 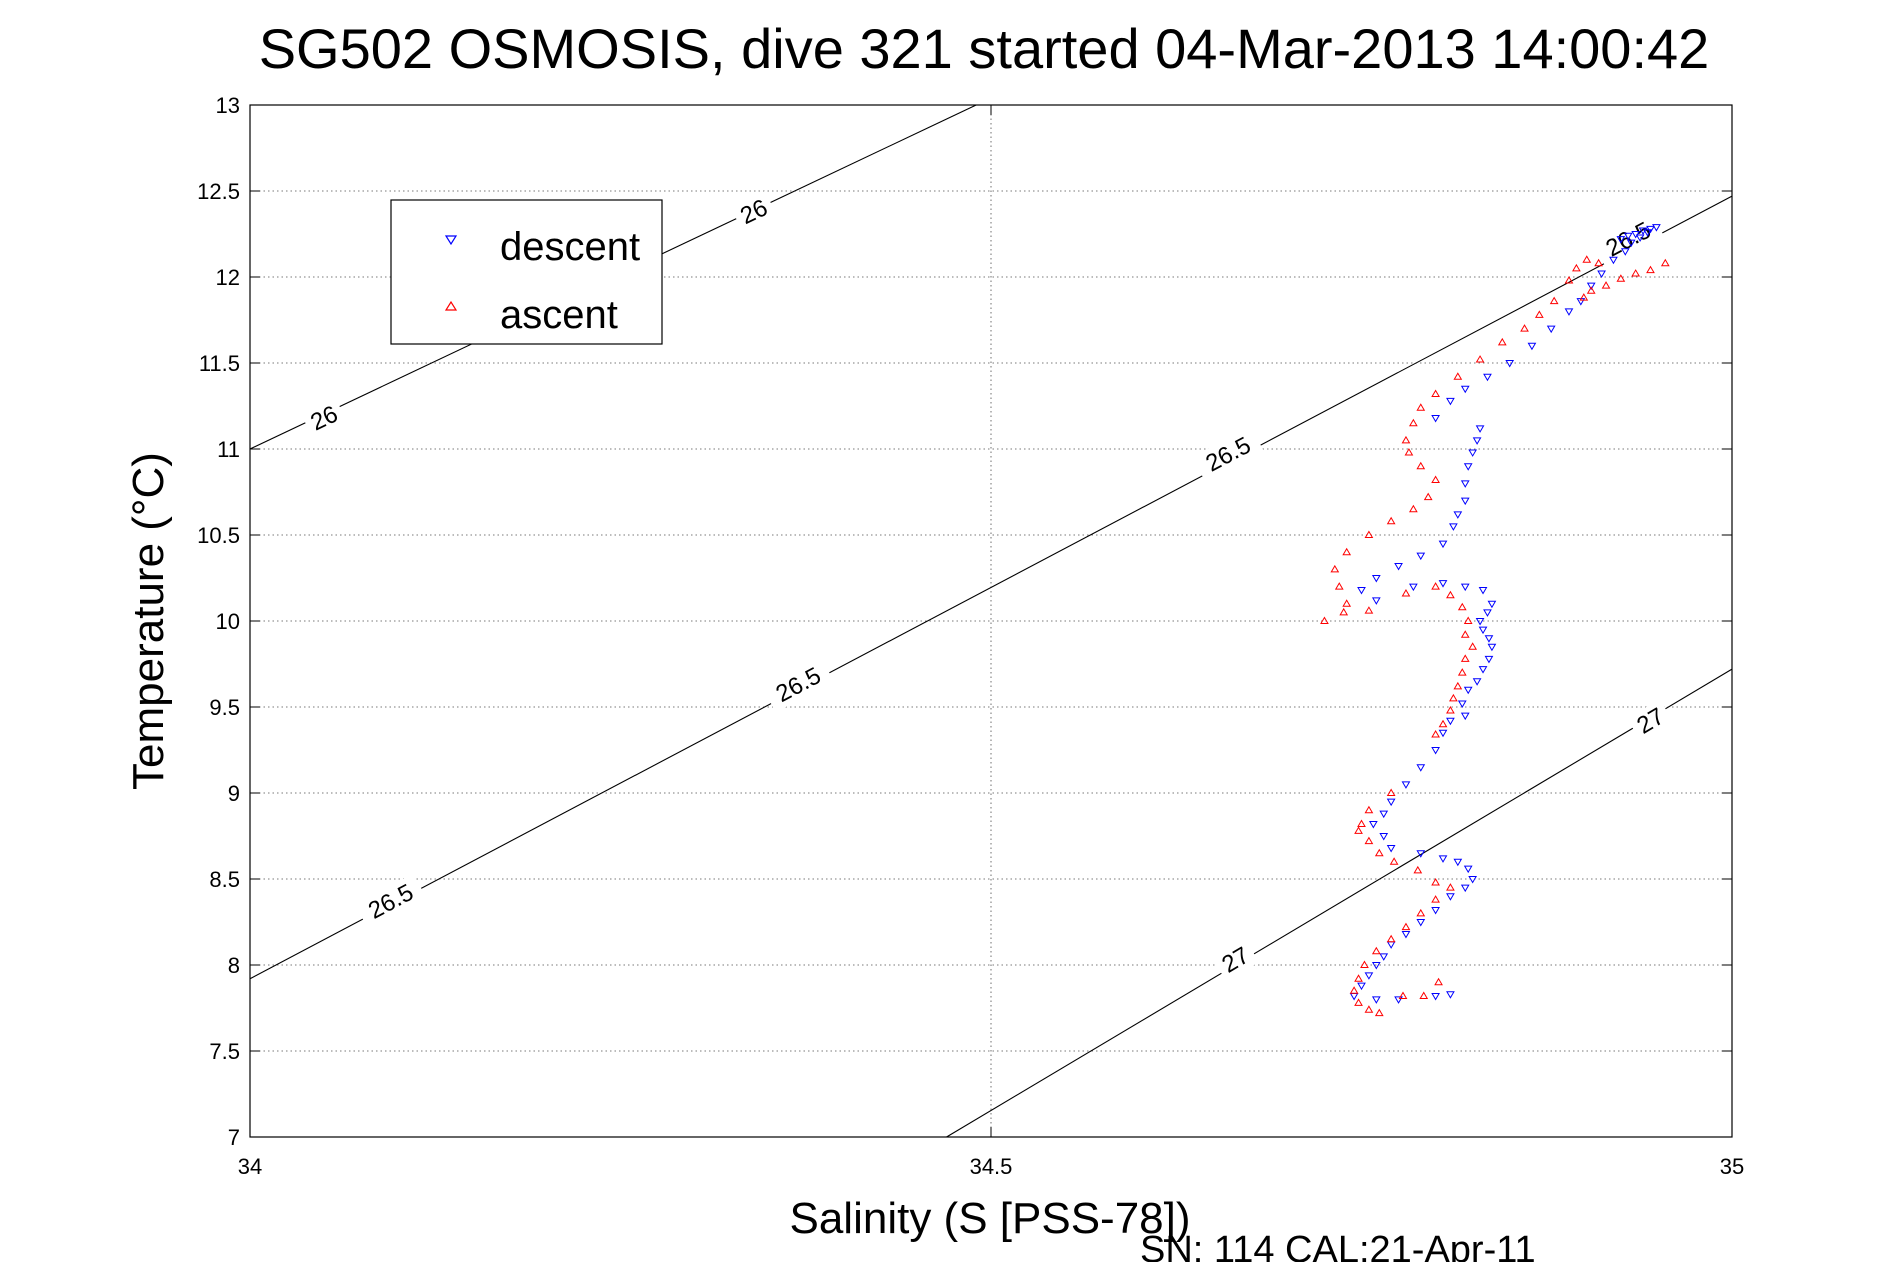 I want to click on x-tick-labels: 34 34.5 35, so click(x=991, y=1166).